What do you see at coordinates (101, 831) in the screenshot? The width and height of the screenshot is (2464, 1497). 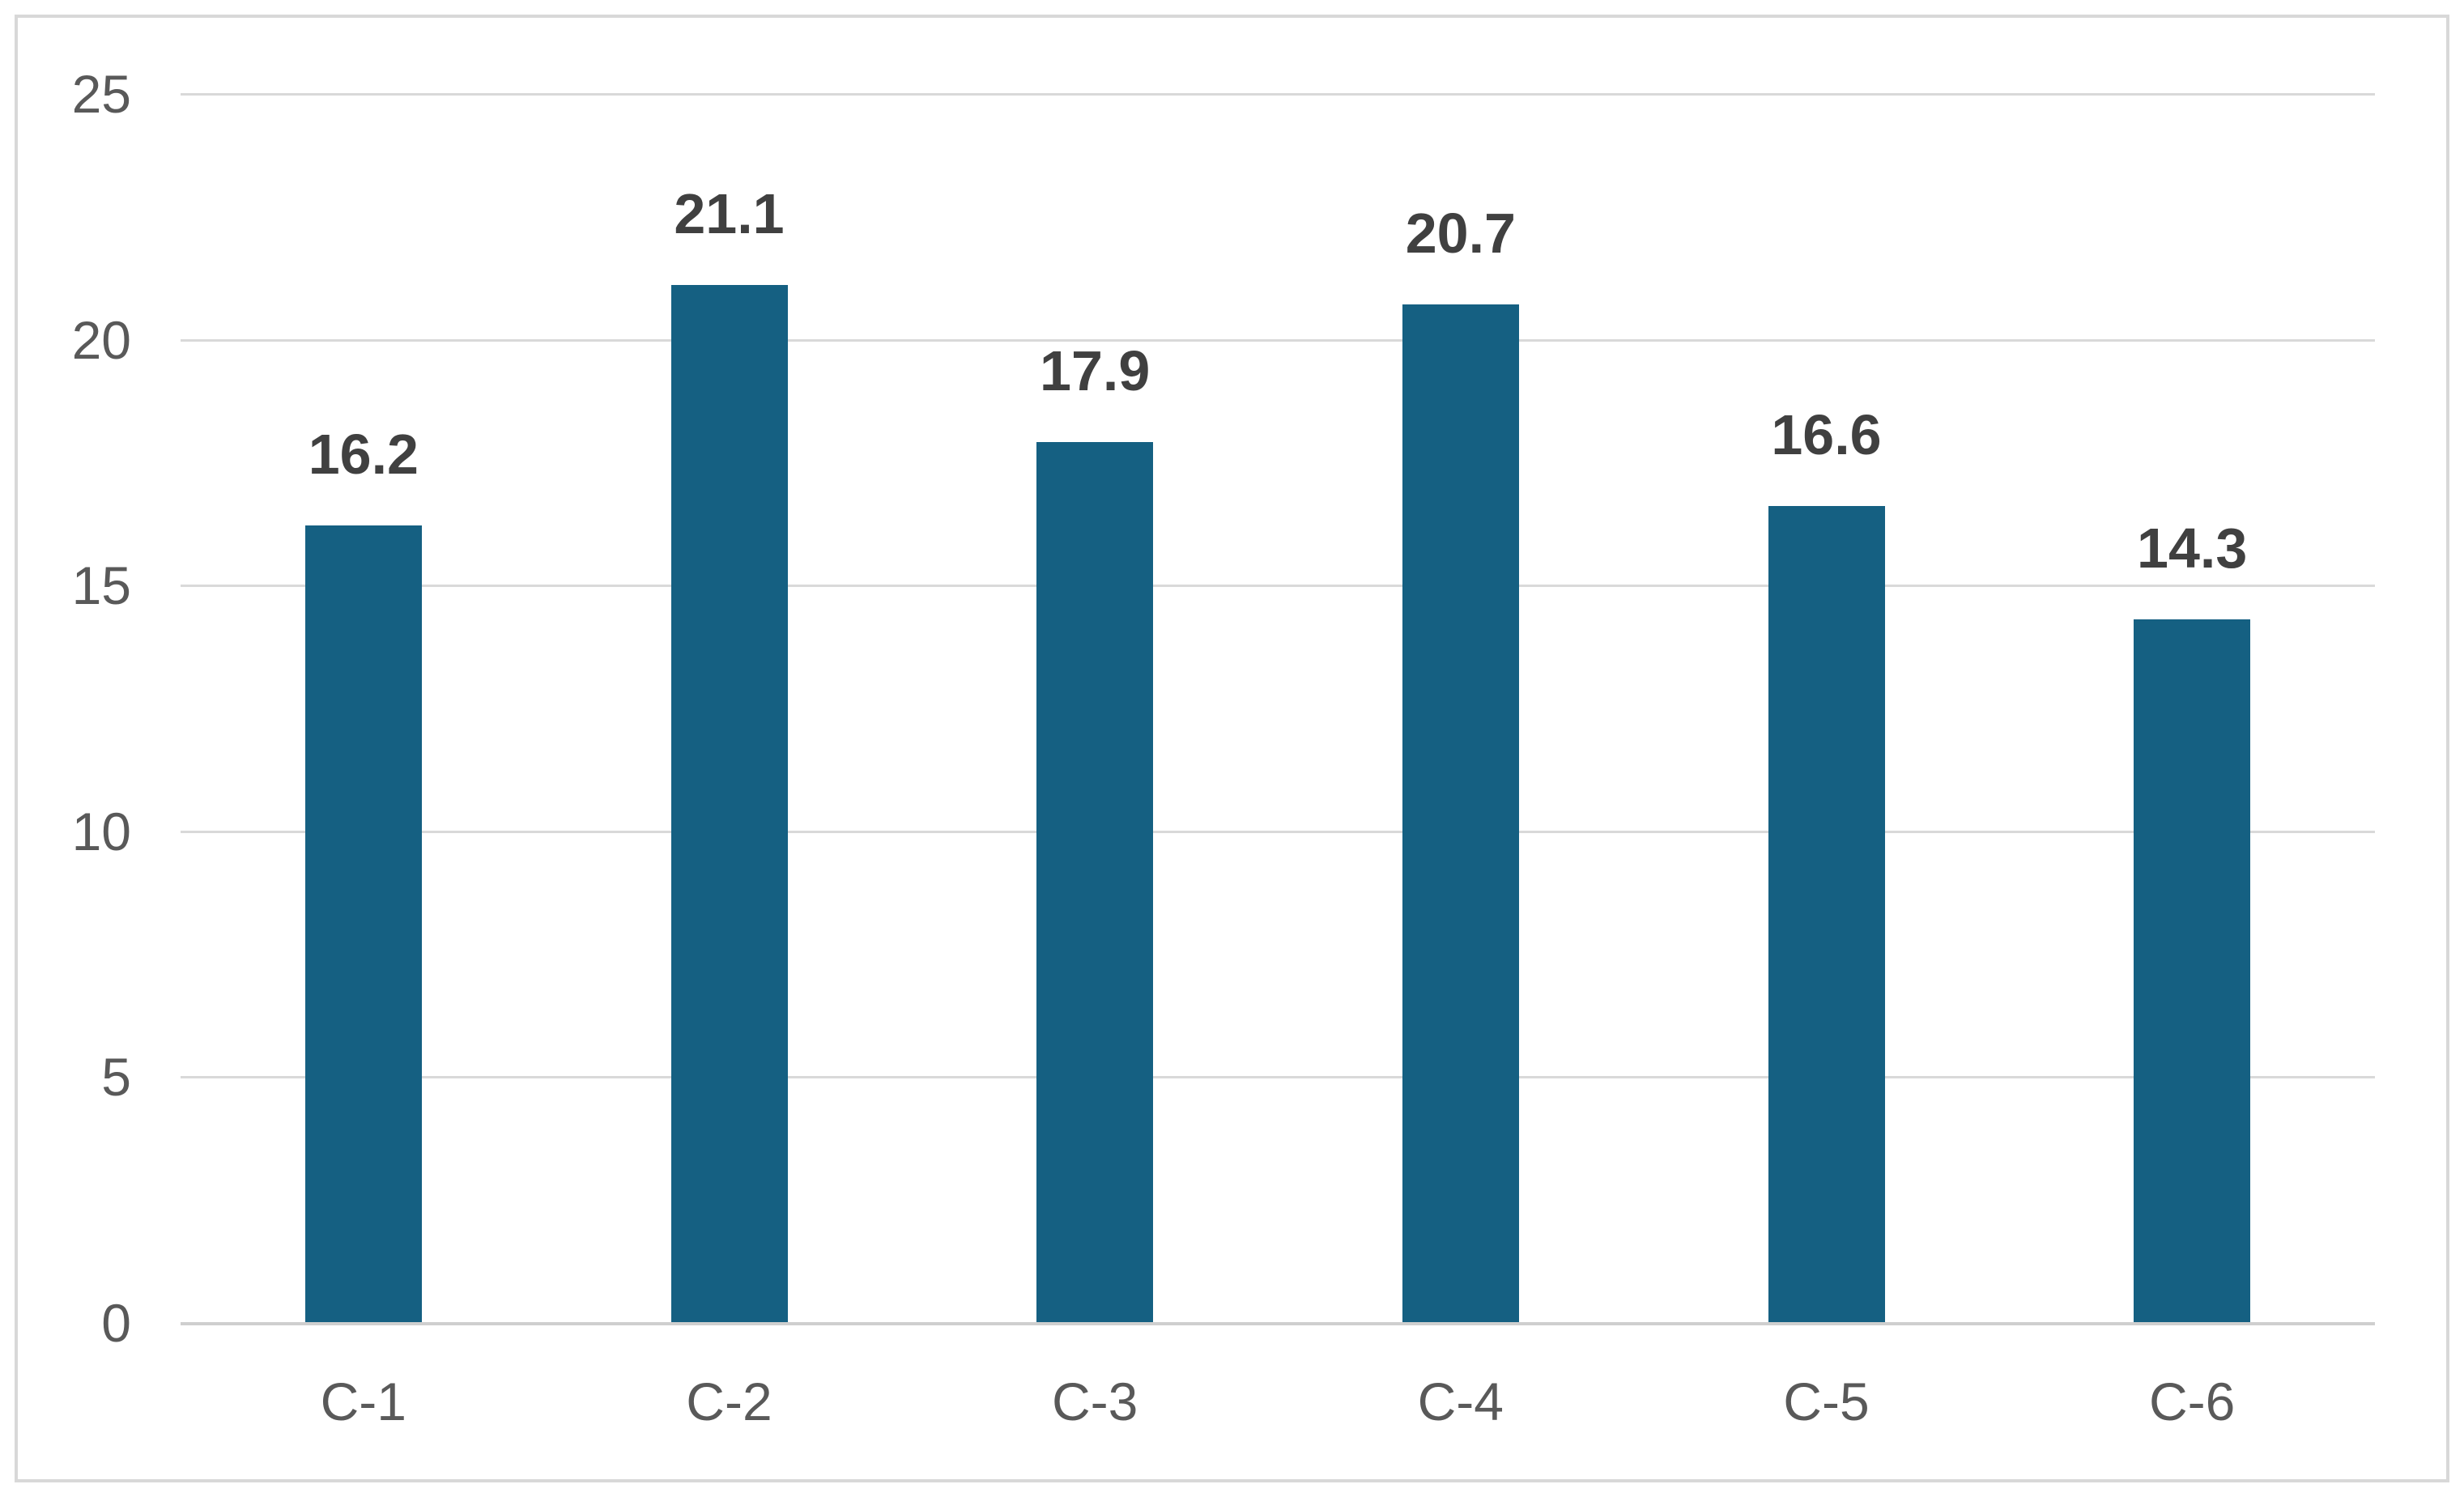 I see `y-axis-tick-label: 10` at bounding box center [101, 831].